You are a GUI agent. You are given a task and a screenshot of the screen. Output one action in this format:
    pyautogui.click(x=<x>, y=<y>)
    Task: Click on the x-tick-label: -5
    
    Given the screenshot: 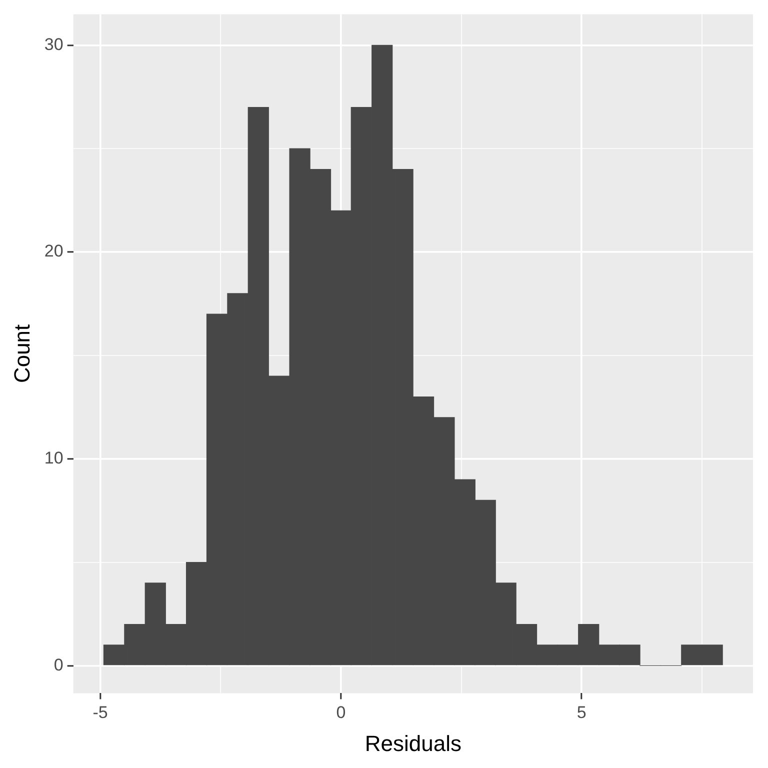 What is the action you would take?
    pyautogui.click(x=100, y=712)
    